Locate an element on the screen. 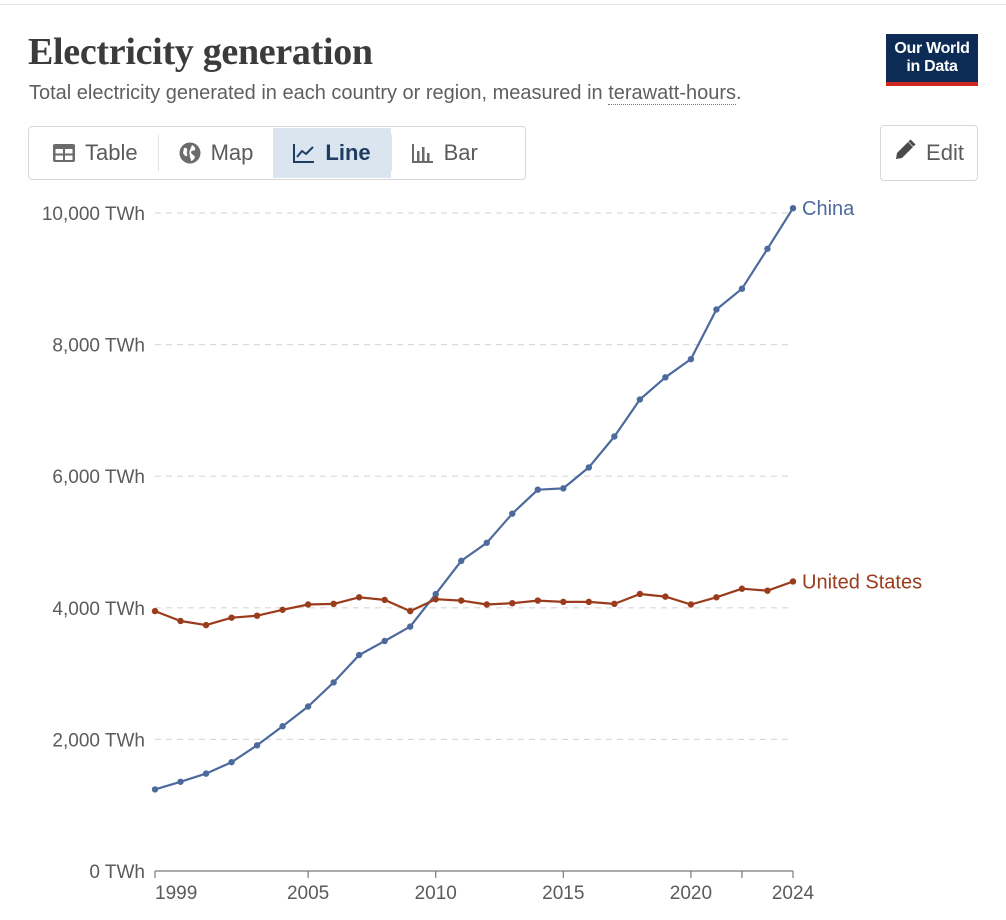 This screenshot has height=920, width=1006. tab-line-label: Line is located at coordinates (348, 152).